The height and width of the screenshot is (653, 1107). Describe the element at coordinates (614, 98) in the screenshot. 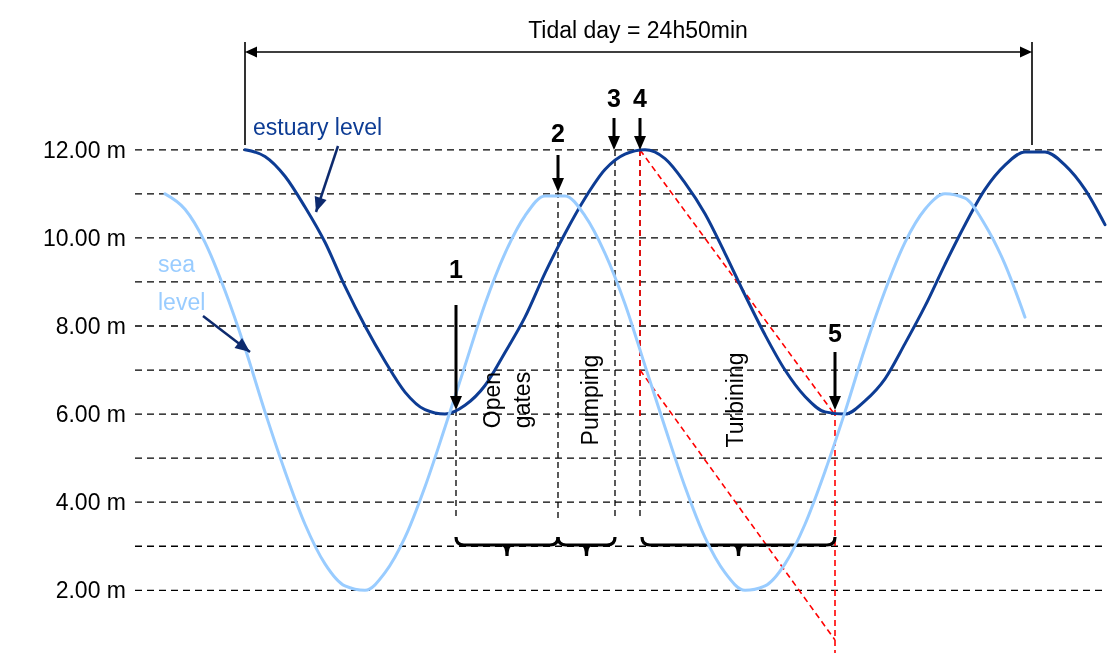

I see `annotation: 3` at that location.